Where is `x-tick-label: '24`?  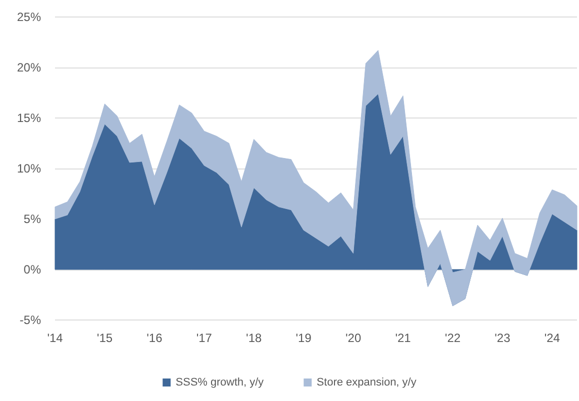
x-tick-label: '24 is located at coordinates (552, 338).